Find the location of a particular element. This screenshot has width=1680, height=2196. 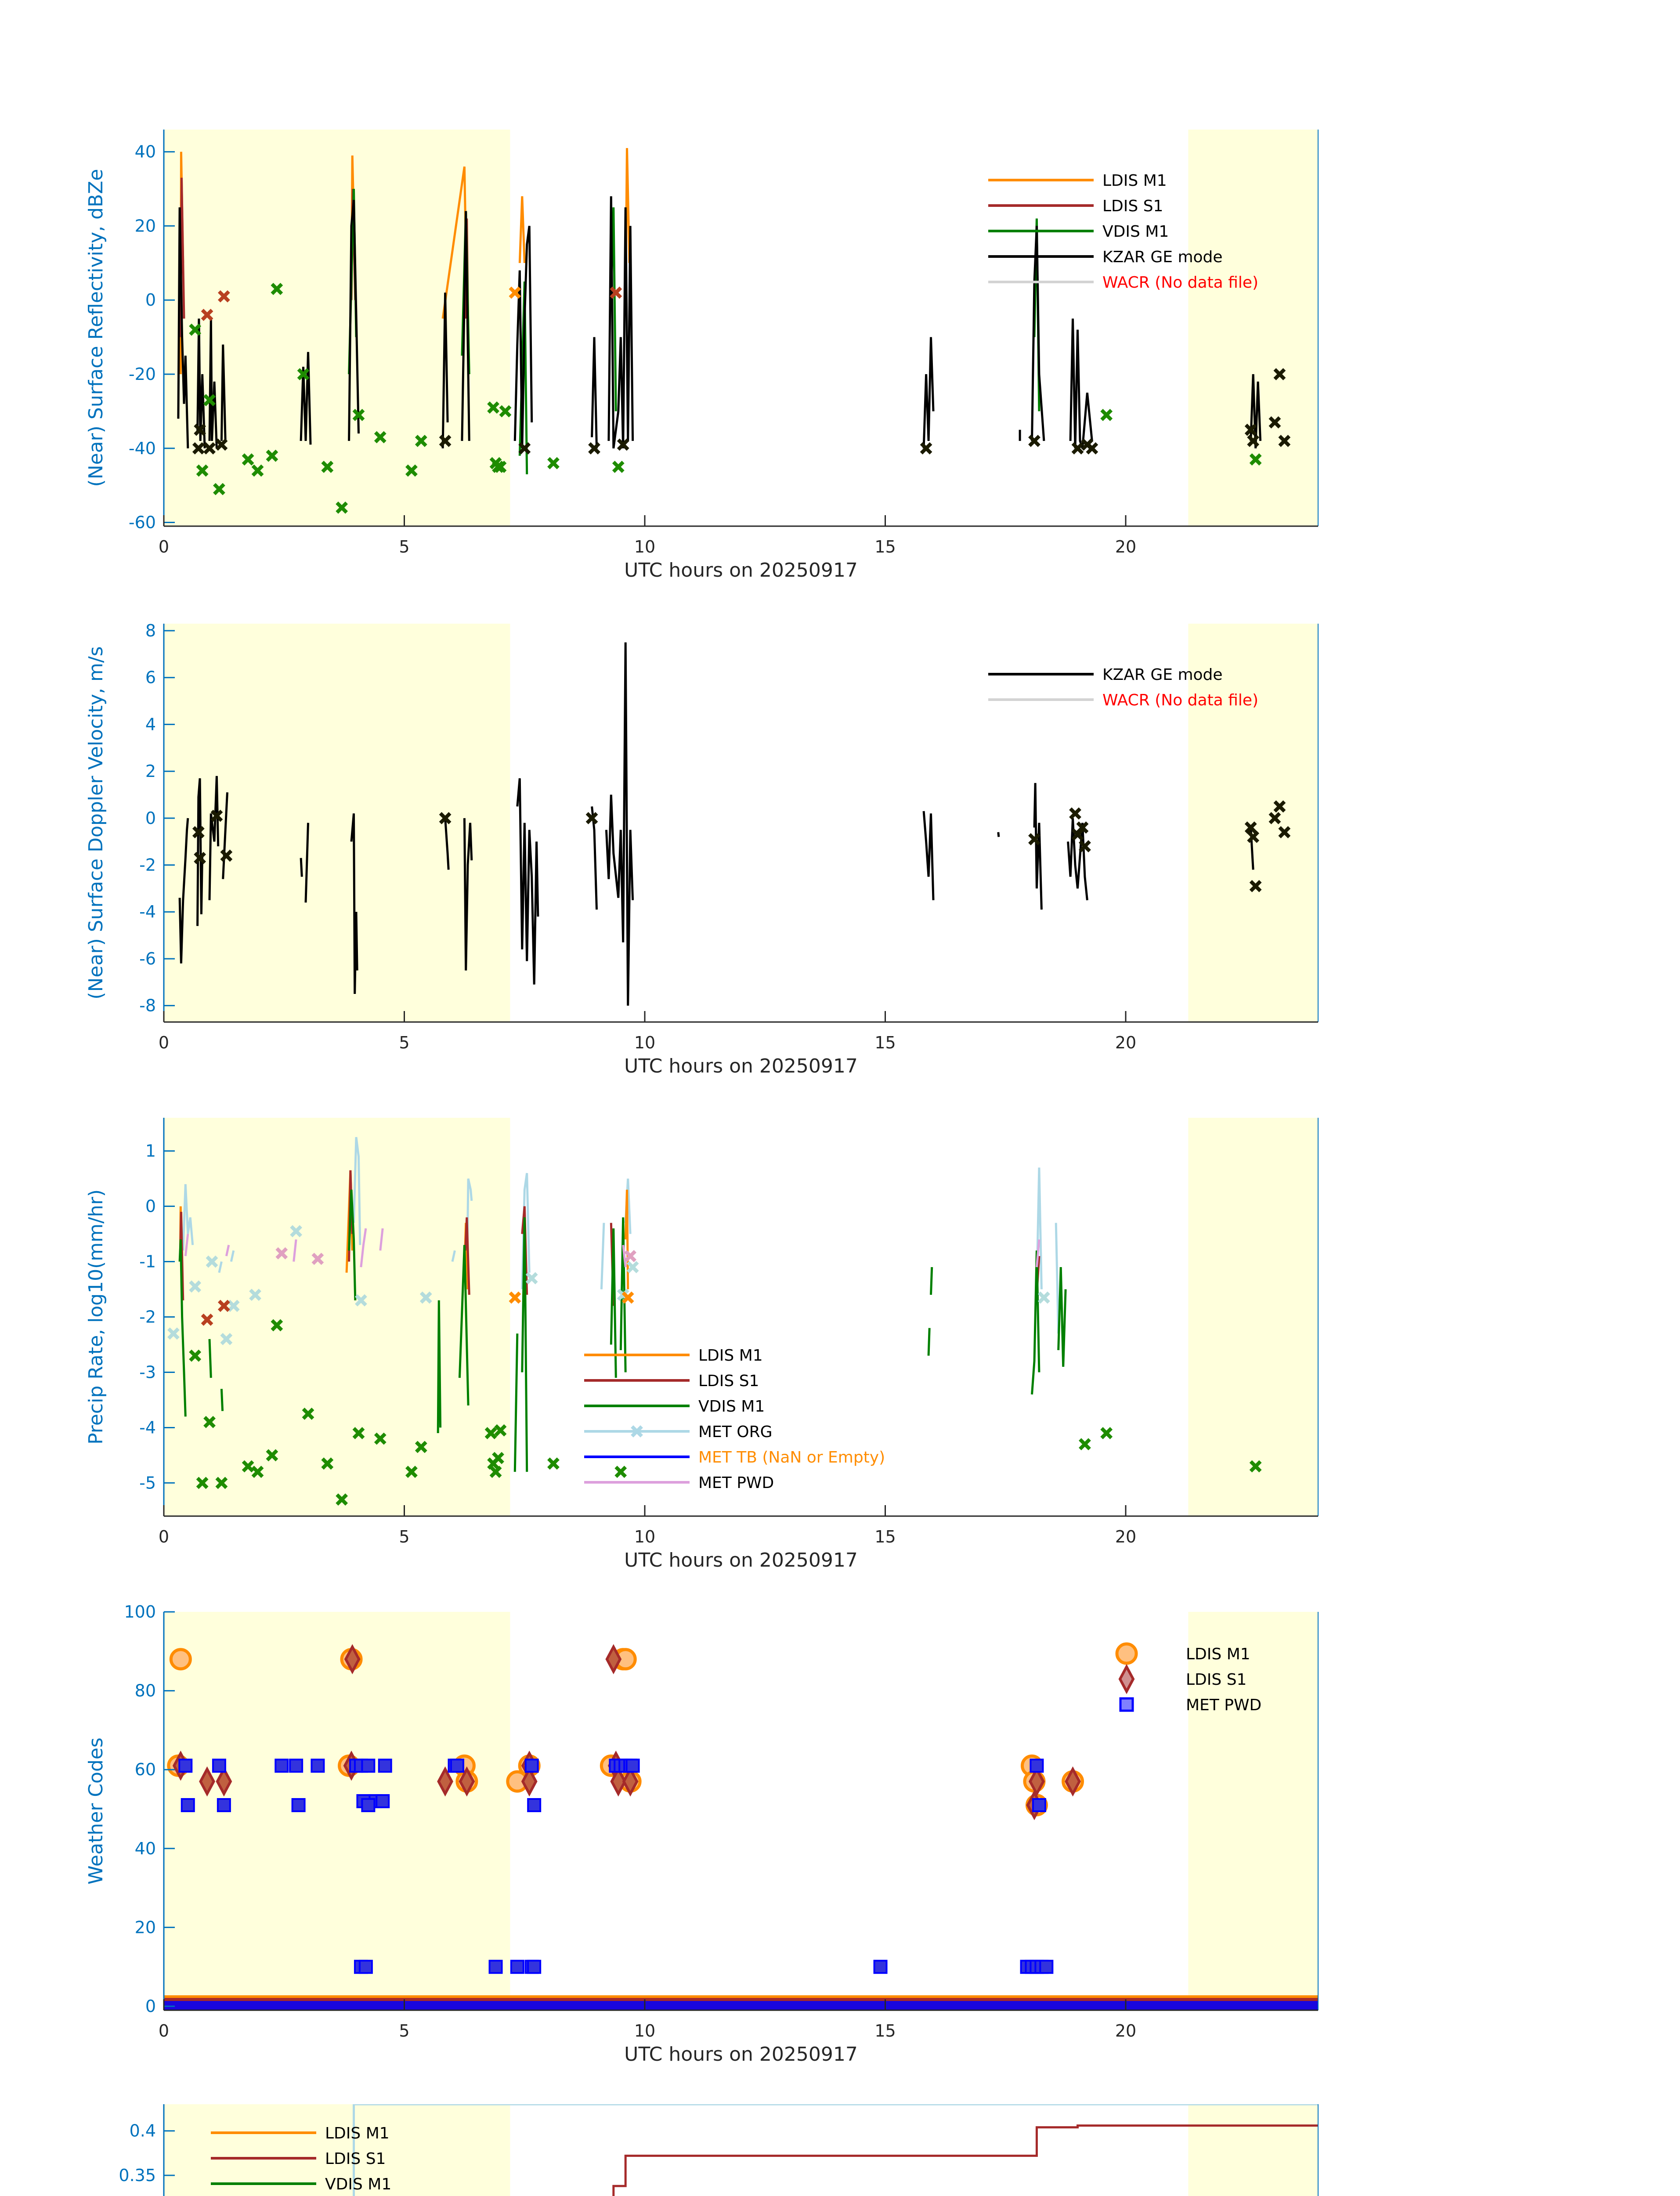

y-tick-label: 4 is located at coordinates (150, 724).